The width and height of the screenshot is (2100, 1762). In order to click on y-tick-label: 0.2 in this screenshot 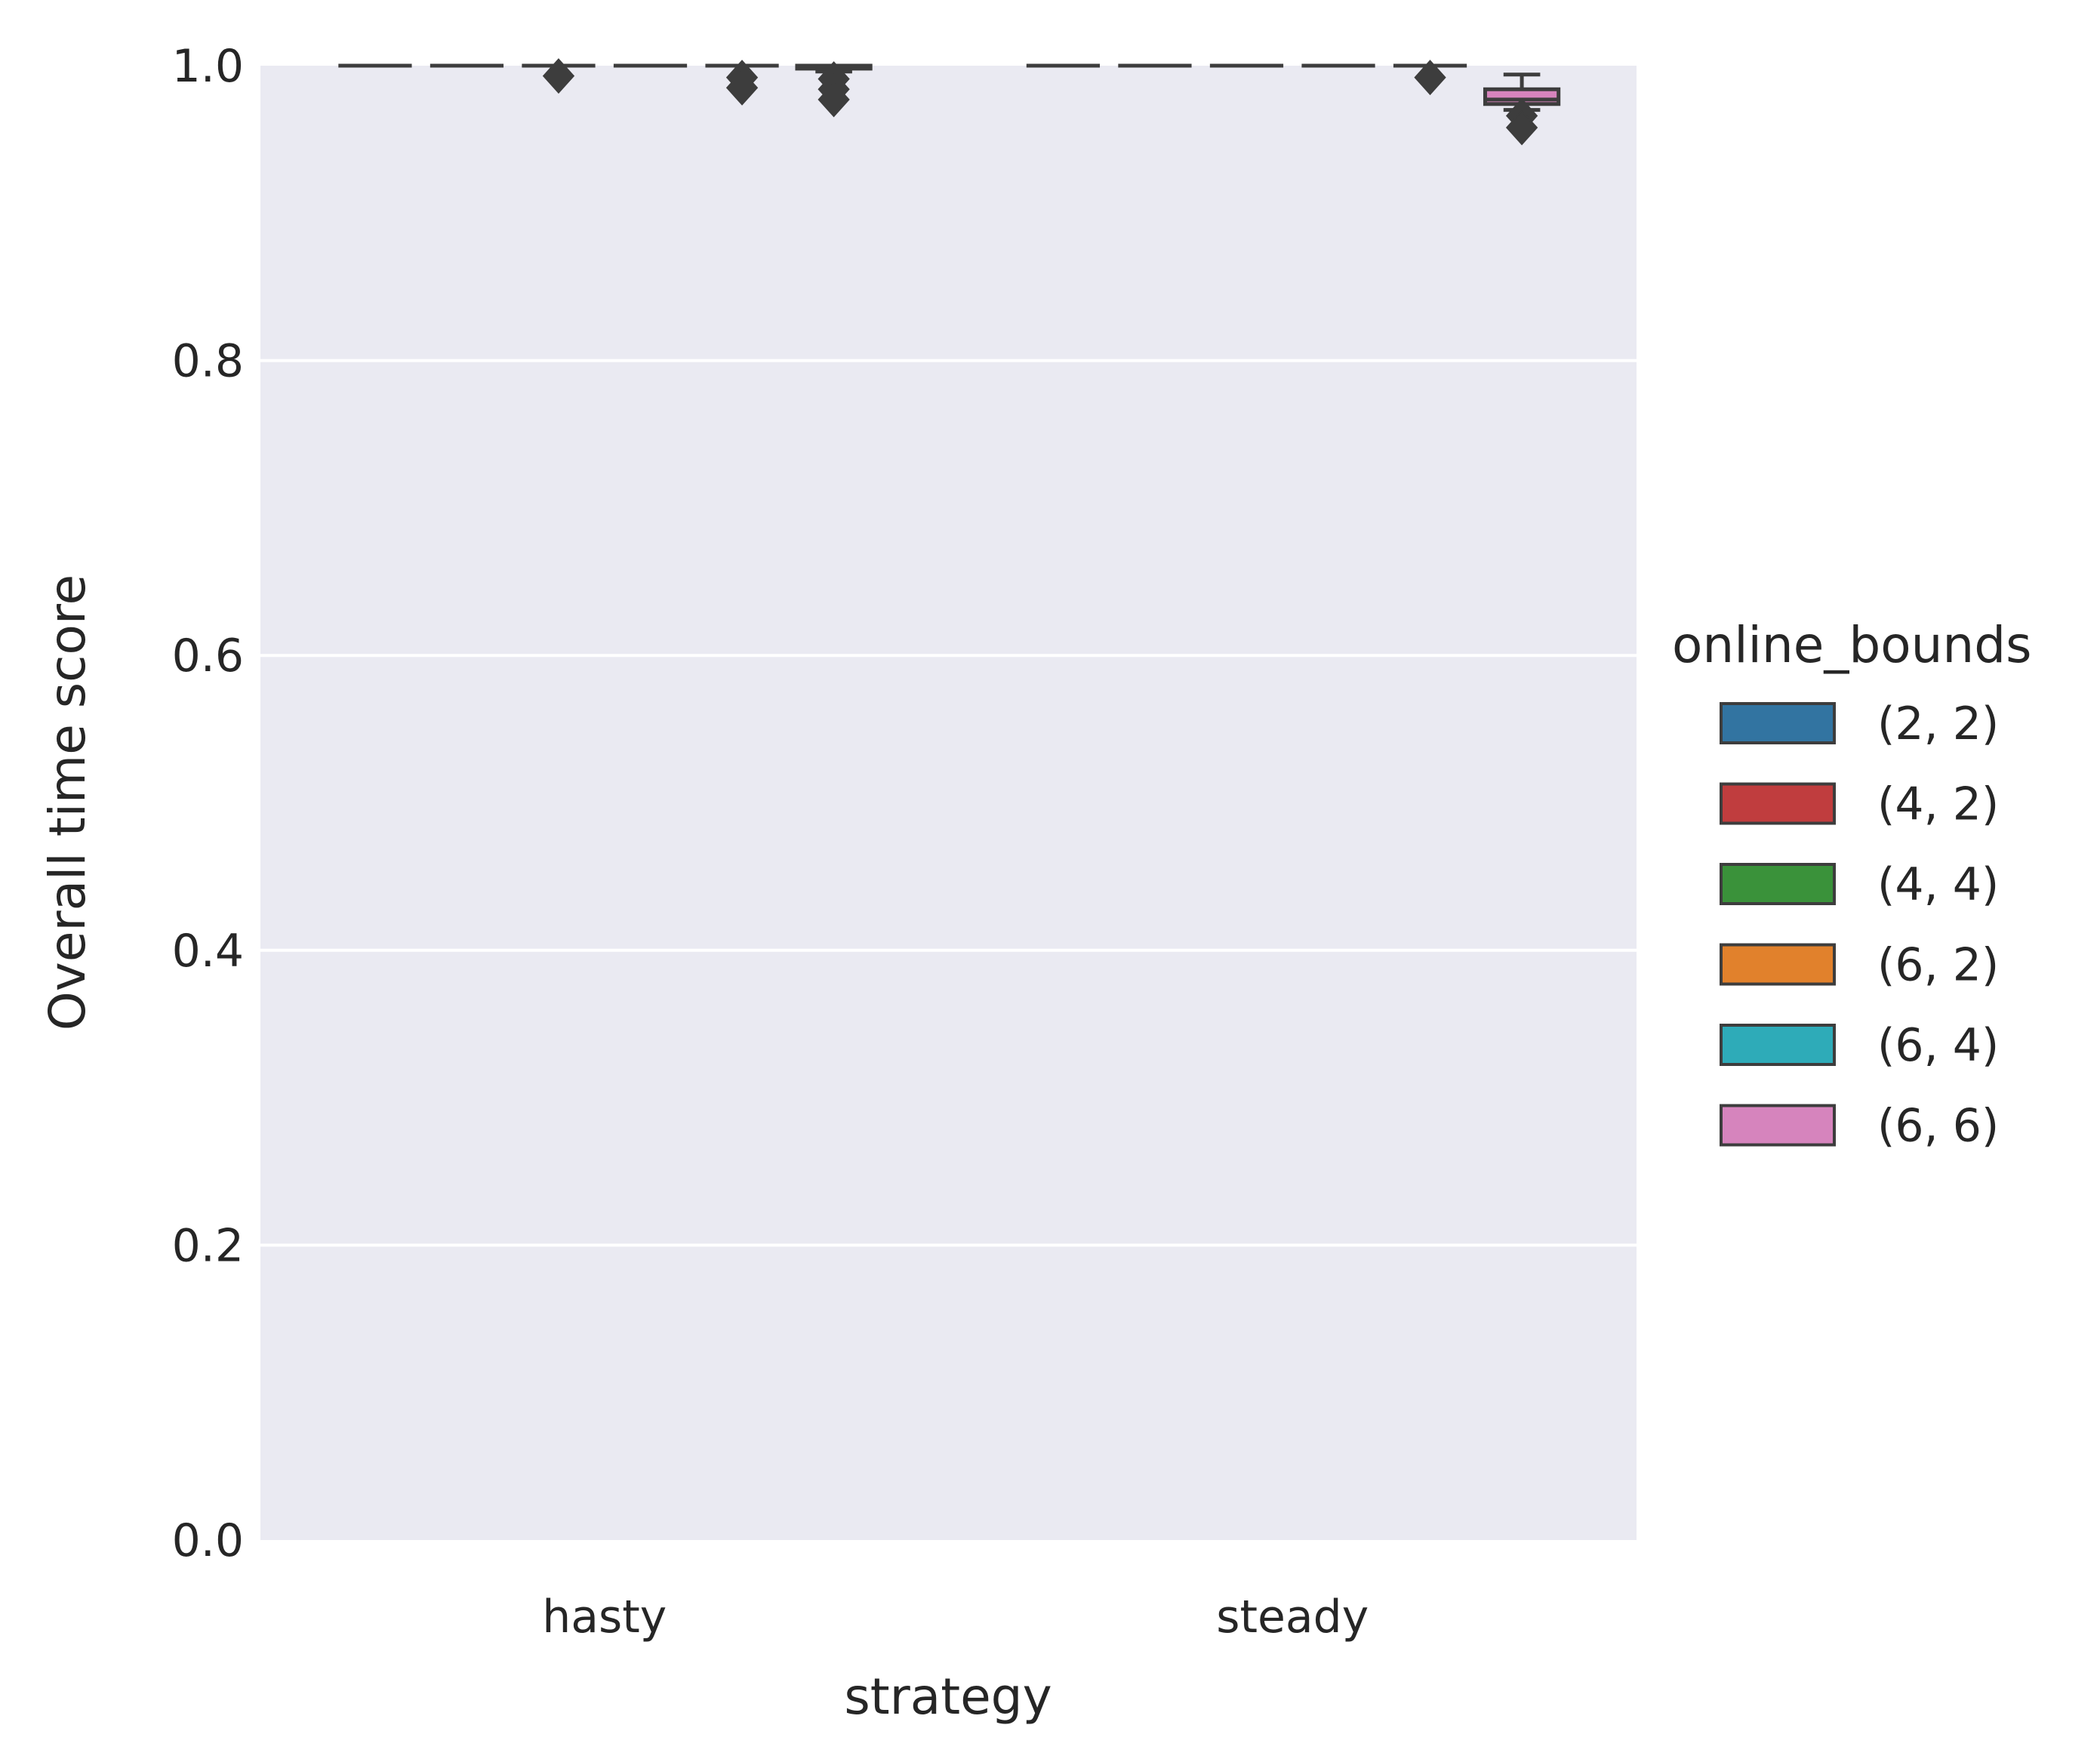, I will do `click(208, 1245)`.